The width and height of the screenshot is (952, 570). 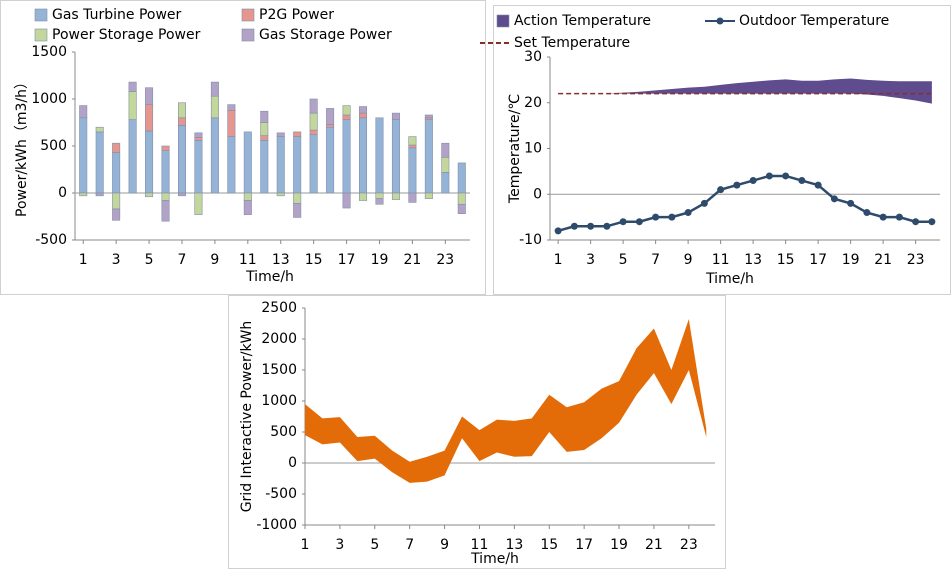 I want to click on y-tick-label: 0, so click(x=292, y=463).